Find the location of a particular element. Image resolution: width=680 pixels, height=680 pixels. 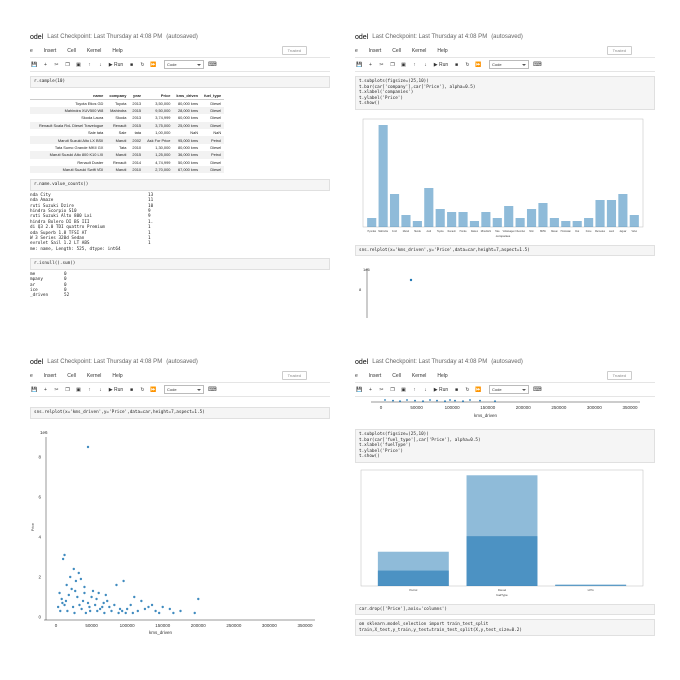

x-axis-label: kms_driven is located at coordinates (161, 632).